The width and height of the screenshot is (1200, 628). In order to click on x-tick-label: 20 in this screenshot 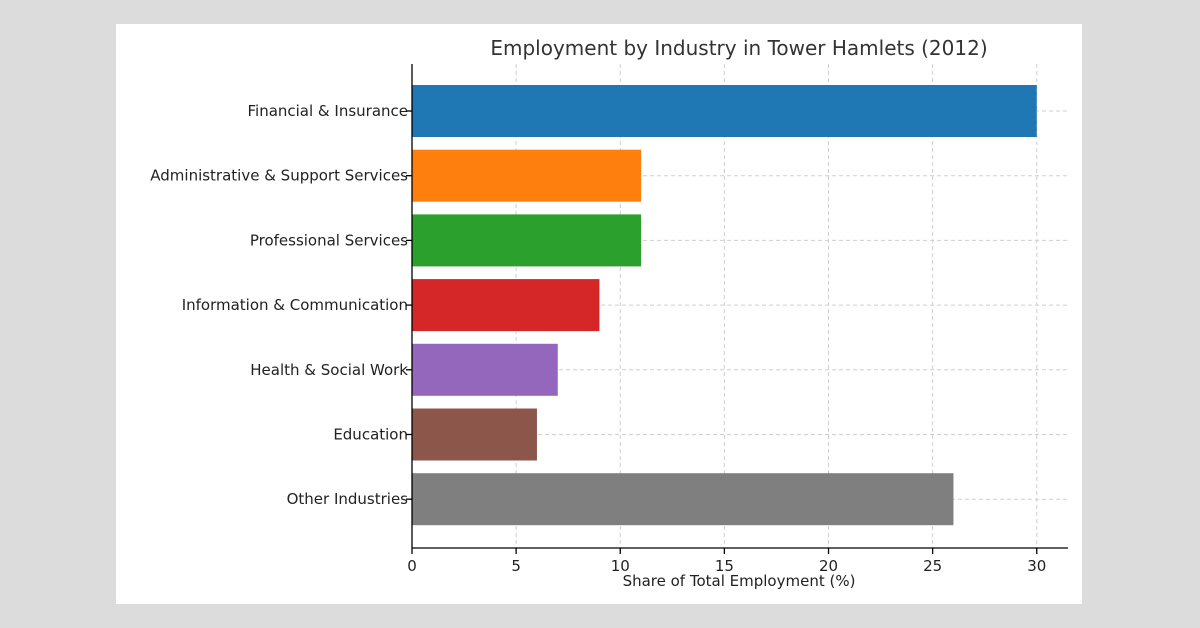, I will do `click(828, 566)`.